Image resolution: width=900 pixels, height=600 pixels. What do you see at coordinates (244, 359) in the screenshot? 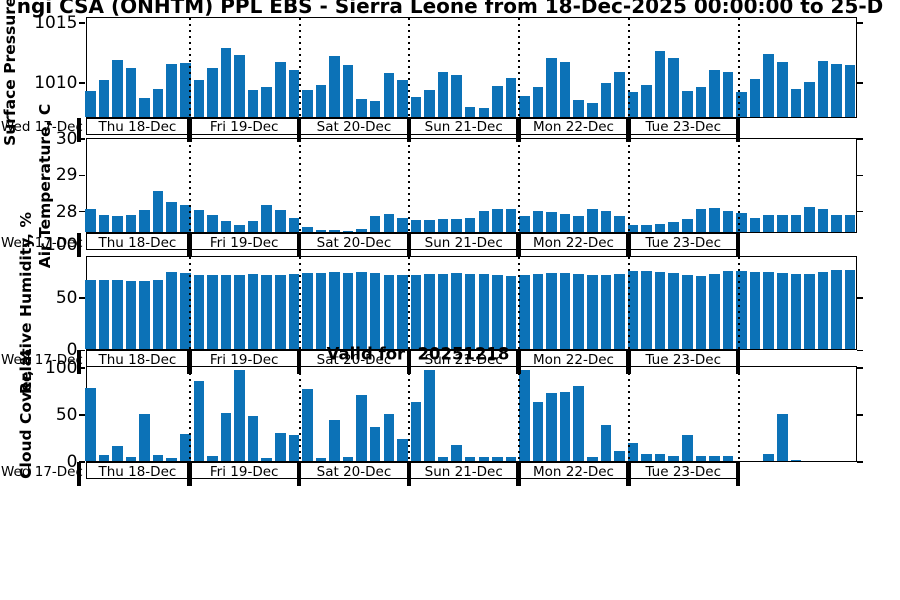
I see `day-label-fri: Fri 19-Dec` at bounding box center [244, 359].